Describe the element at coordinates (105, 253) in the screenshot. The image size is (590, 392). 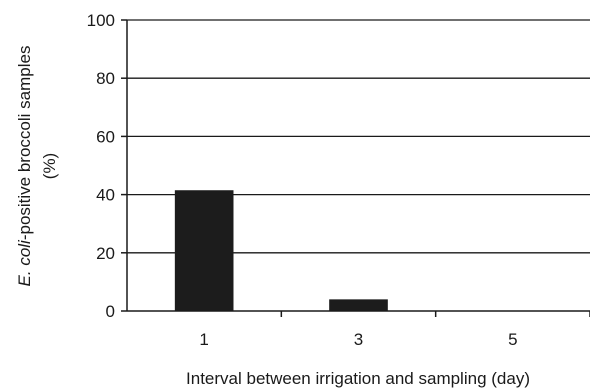
I see `y-tick-label: 20` at that location.